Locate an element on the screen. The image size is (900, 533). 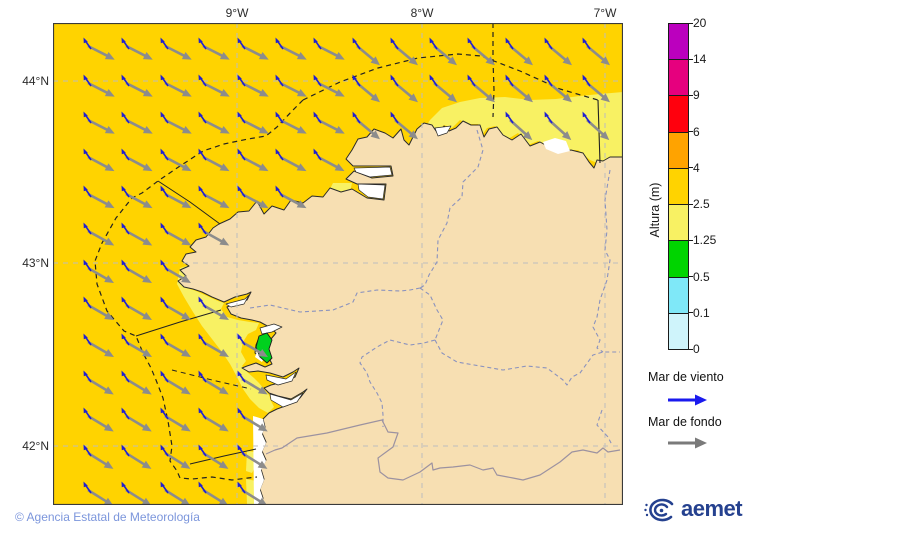
calm-patch-ferrol is located at coordinates (373, 172).